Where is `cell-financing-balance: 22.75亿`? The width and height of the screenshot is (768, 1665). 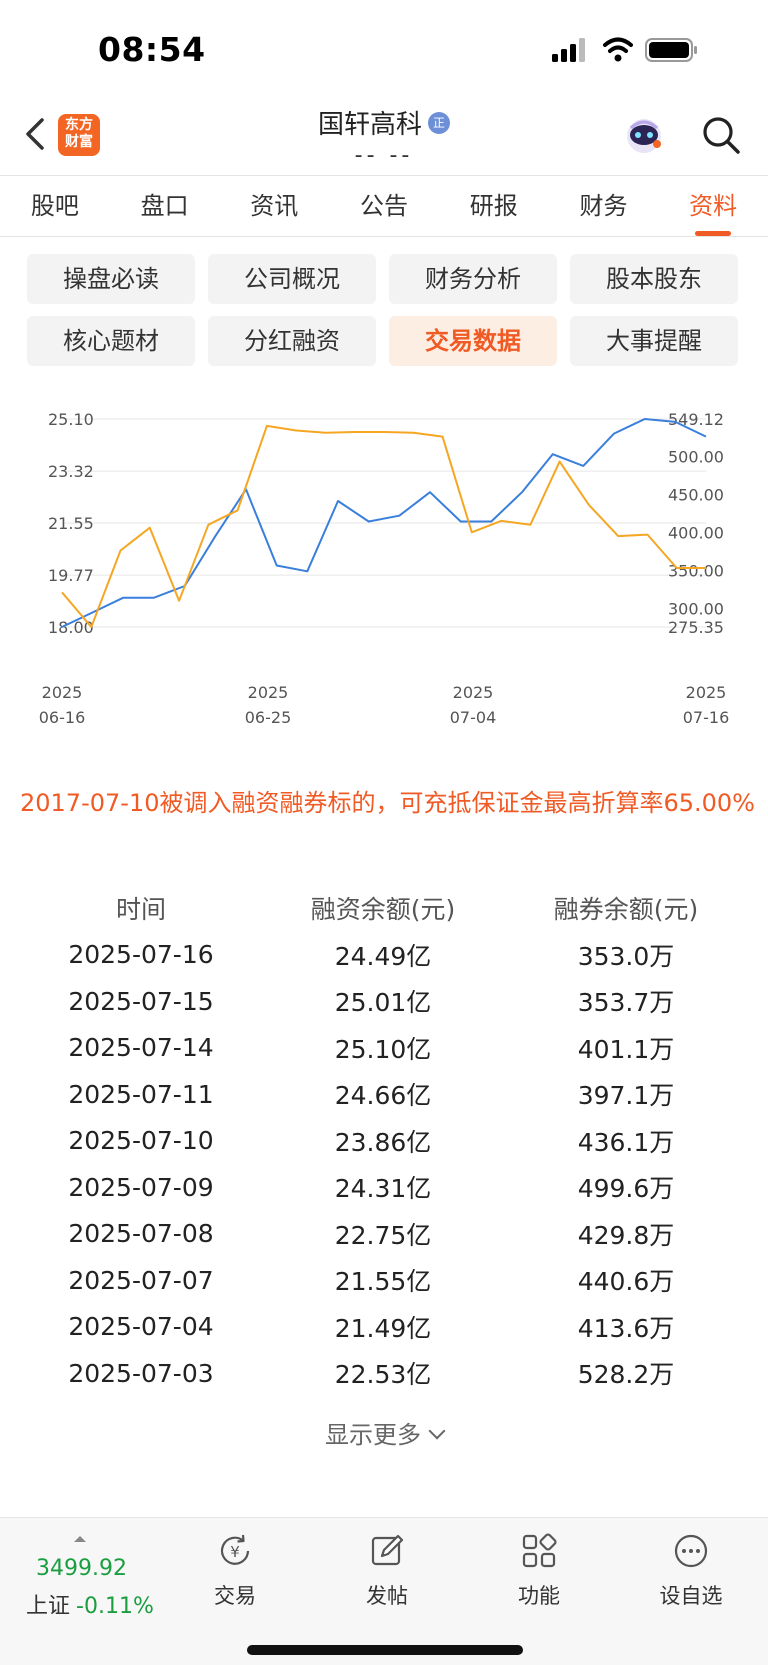 cell-financing-balance: 22.75亿 is located at coordinates (383, 1235).